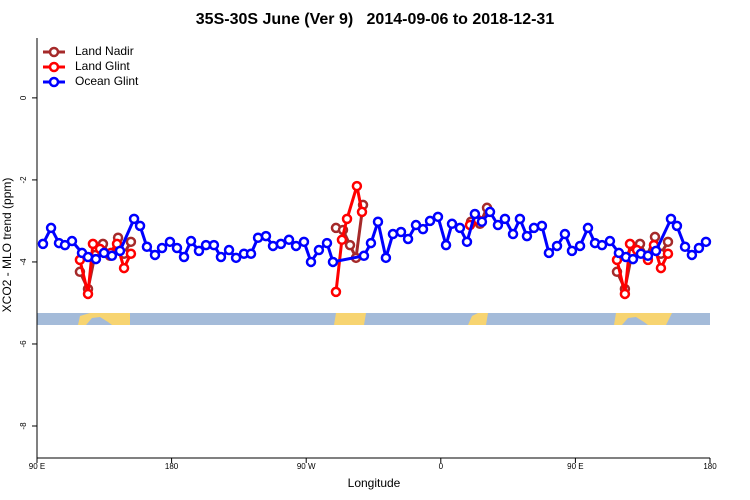 The width and height of the screenshot is (750, 500). What do you see at coordinates (306, 466) in the screenshot?
I see `x-tick-label: 90 W` at bounding box center [306, 466].